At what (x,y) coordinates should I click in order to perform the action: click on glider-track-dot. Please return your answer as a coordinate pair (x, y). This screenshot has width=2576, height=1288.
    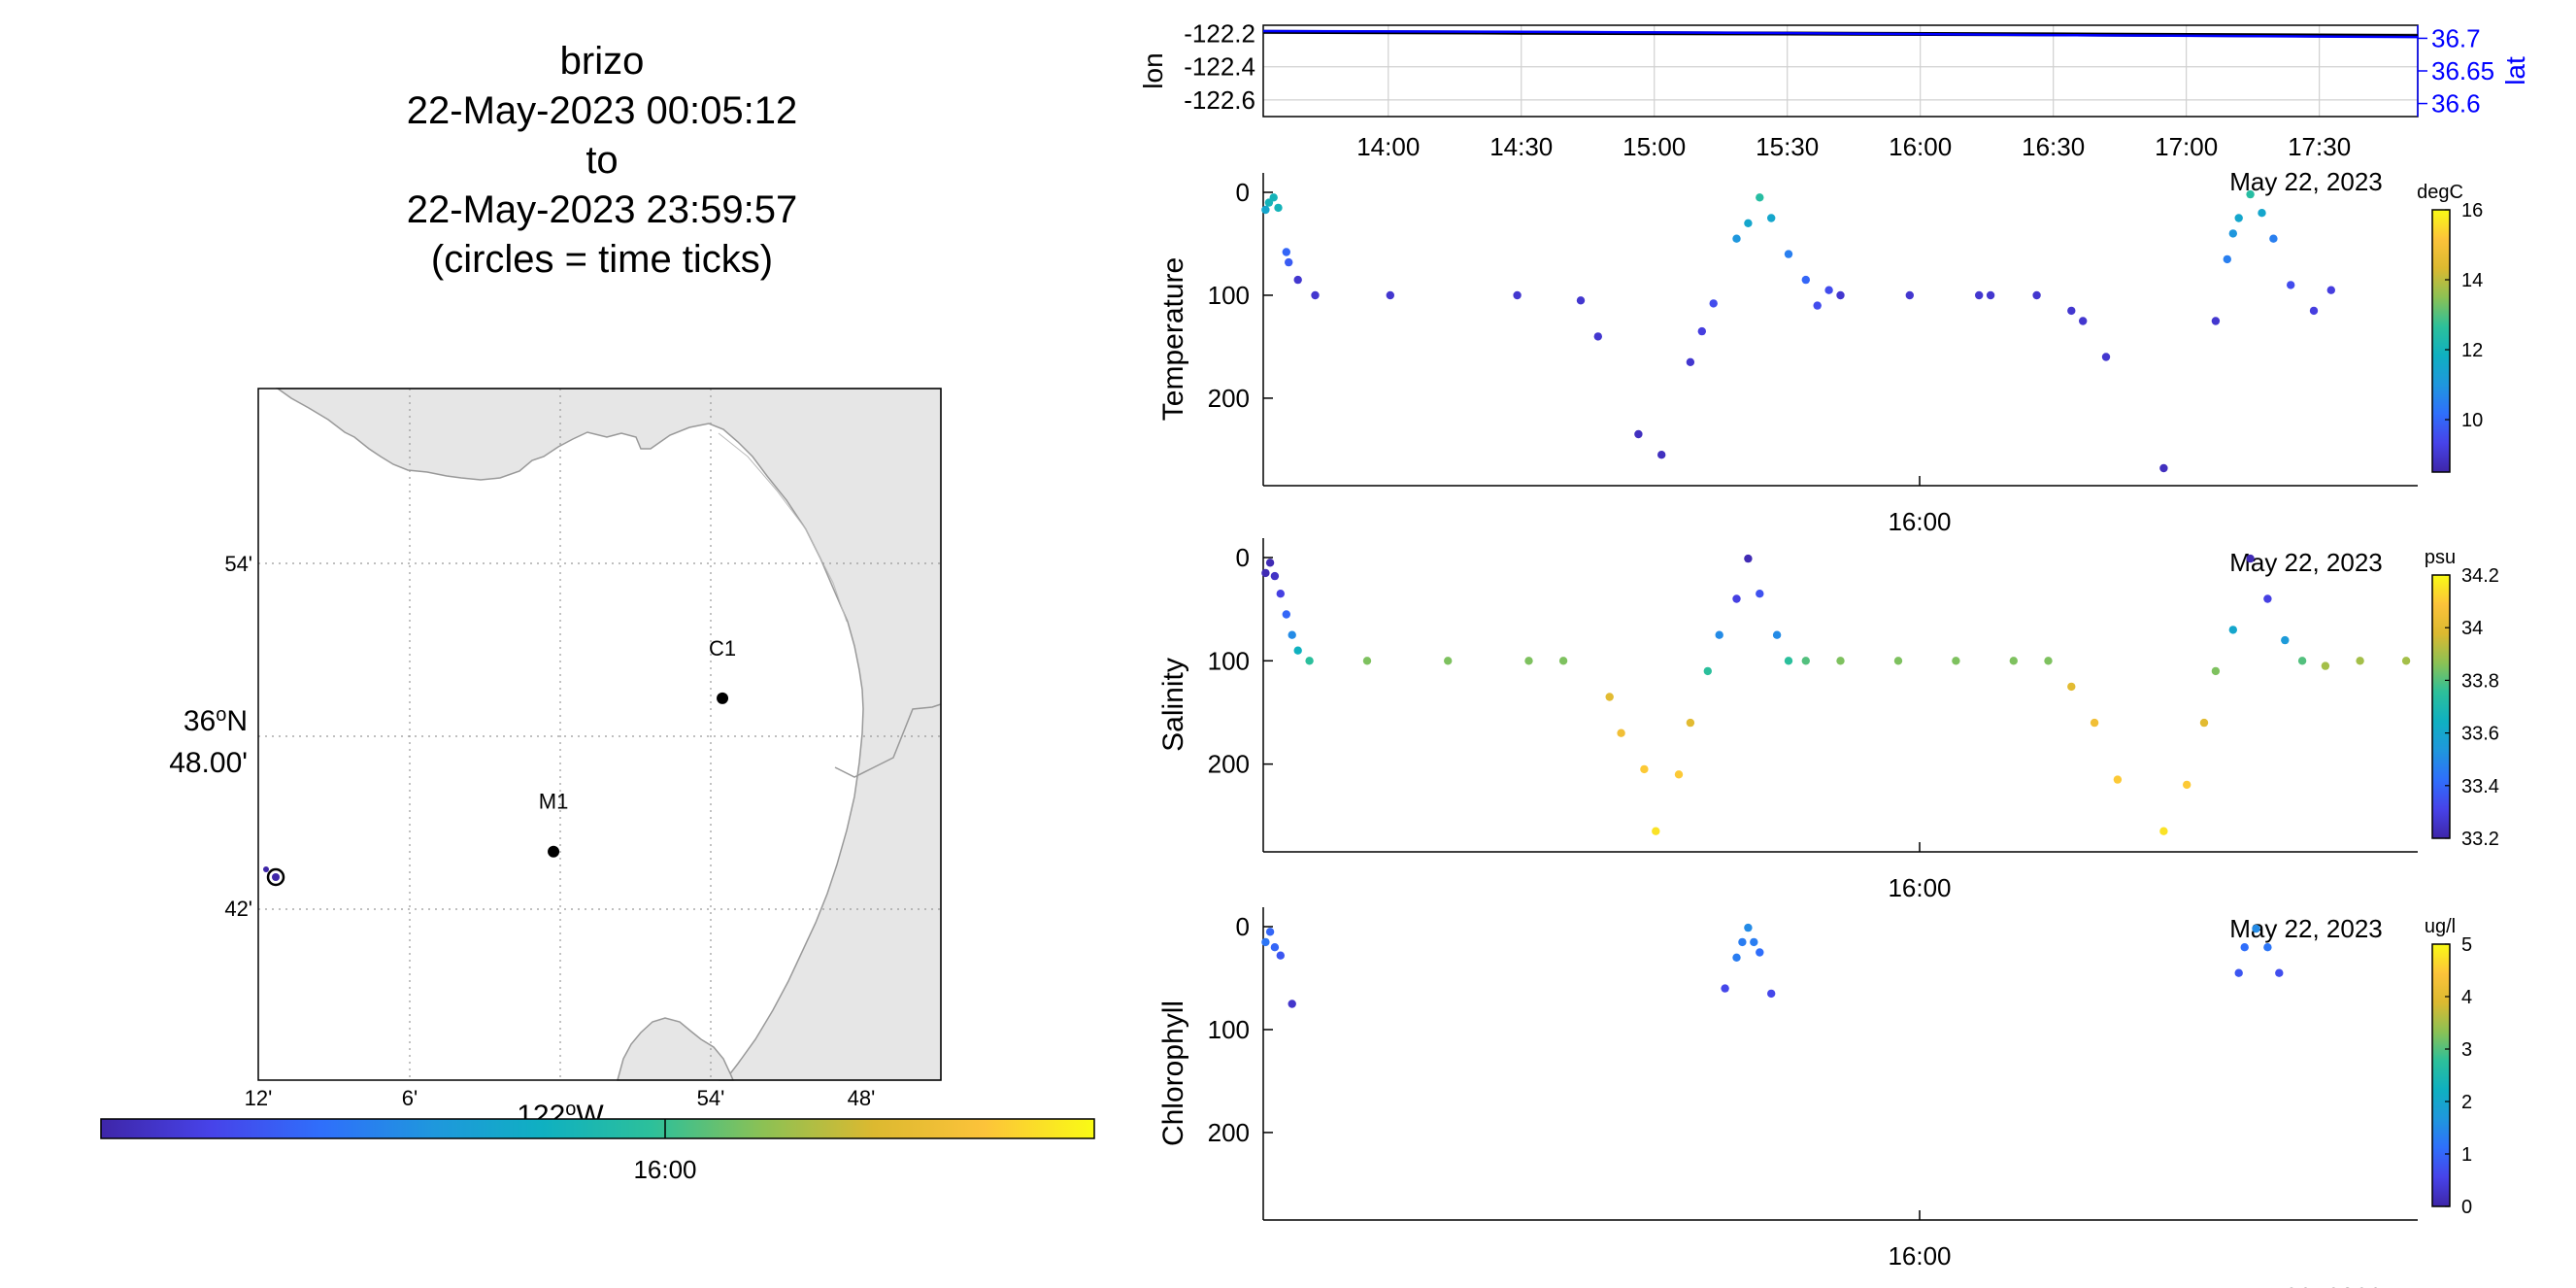
    Looking at the image, I should click on (266, 869).